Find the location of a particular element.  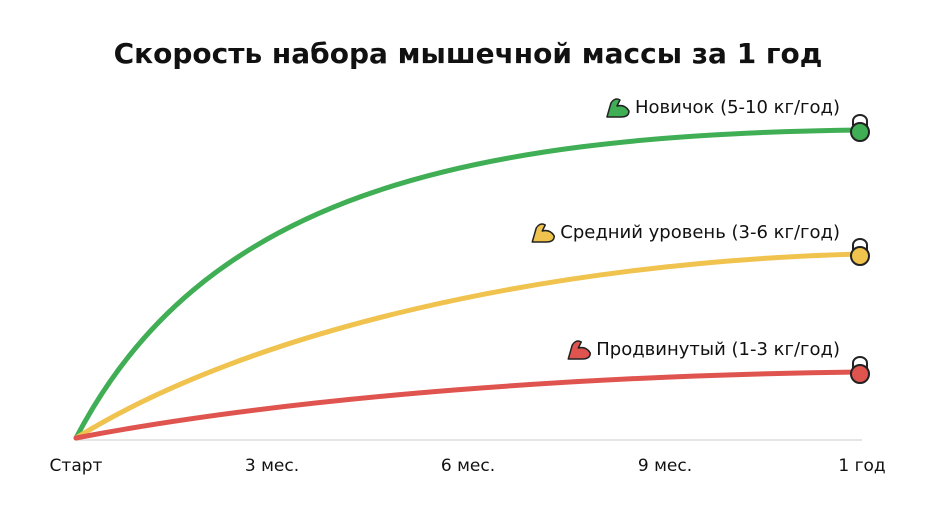

curve-label: Средний уровень (3-6 кг/год) is located at coordinates (700, 232).